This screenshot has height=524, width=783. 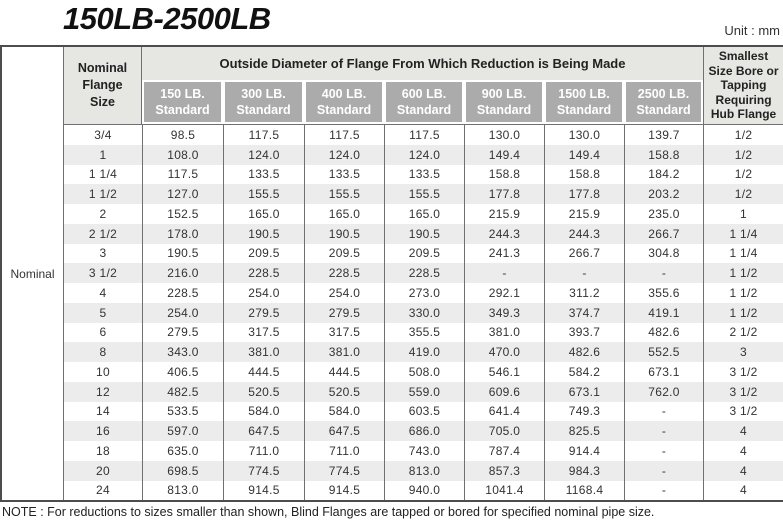 I want to click on od-value-cell: 152.5, so click(x=182, y=214).